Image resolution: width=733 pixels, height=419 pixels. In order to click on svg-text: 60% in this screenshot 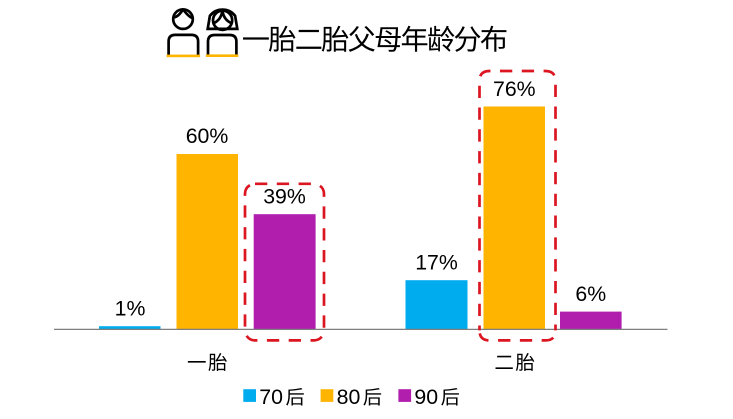, I will do `click(207, 136)`.